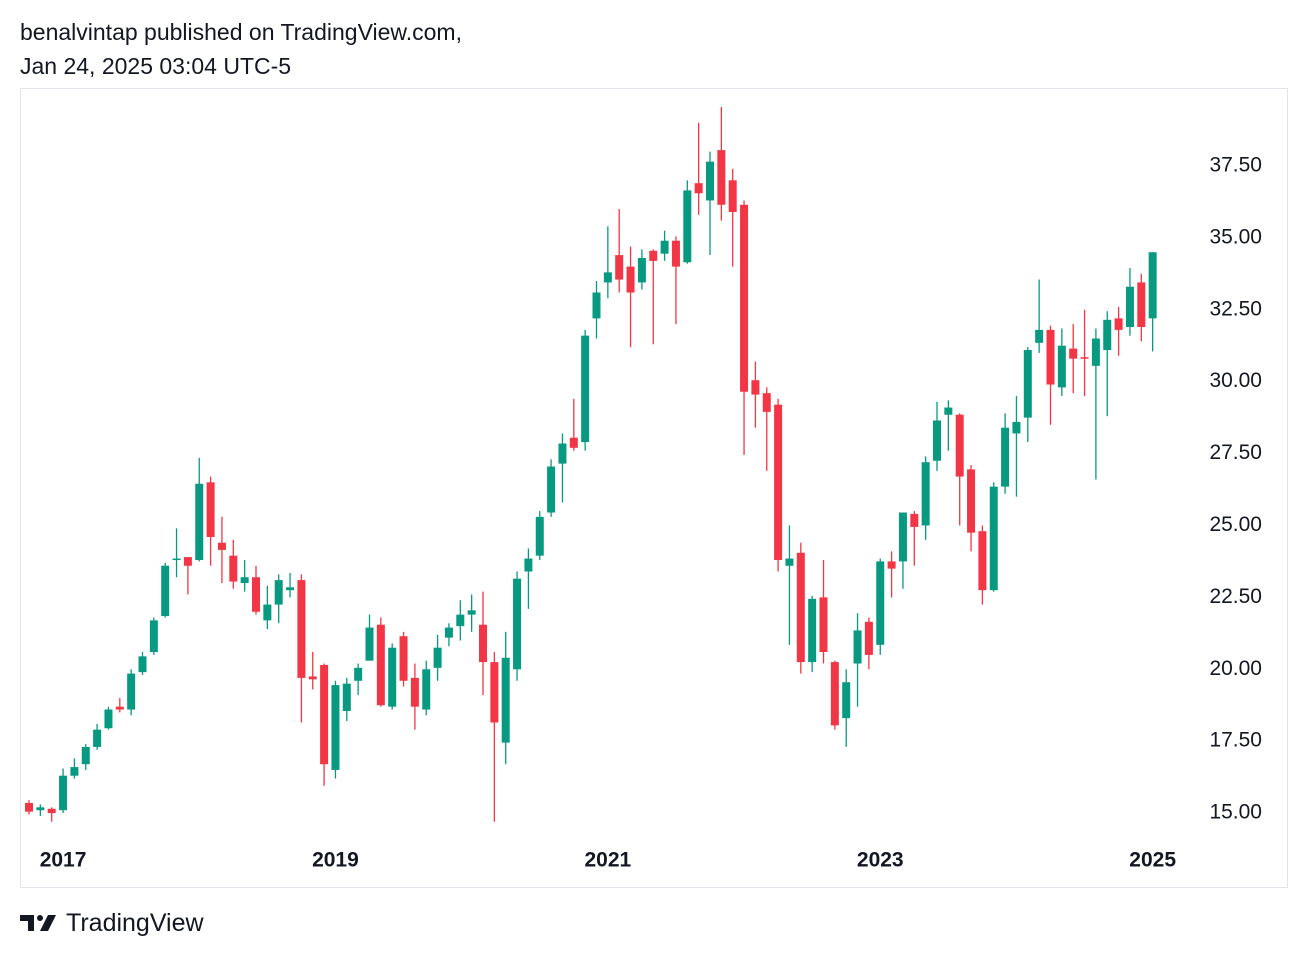  I want to click on y-tick-label: 25.00, so click(1235, 524).